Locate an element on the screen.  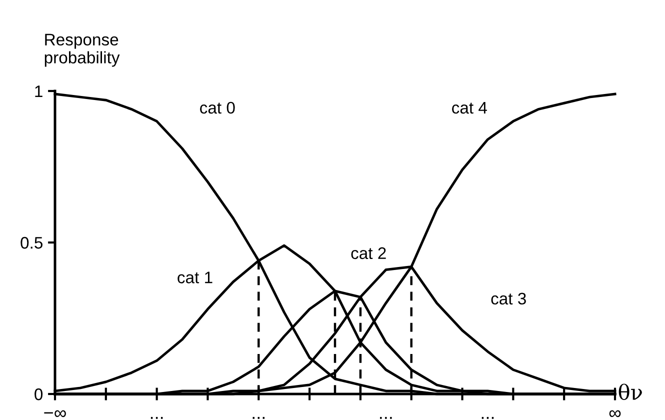
y-tick-label: 1 is located at coordinates (38, 92).